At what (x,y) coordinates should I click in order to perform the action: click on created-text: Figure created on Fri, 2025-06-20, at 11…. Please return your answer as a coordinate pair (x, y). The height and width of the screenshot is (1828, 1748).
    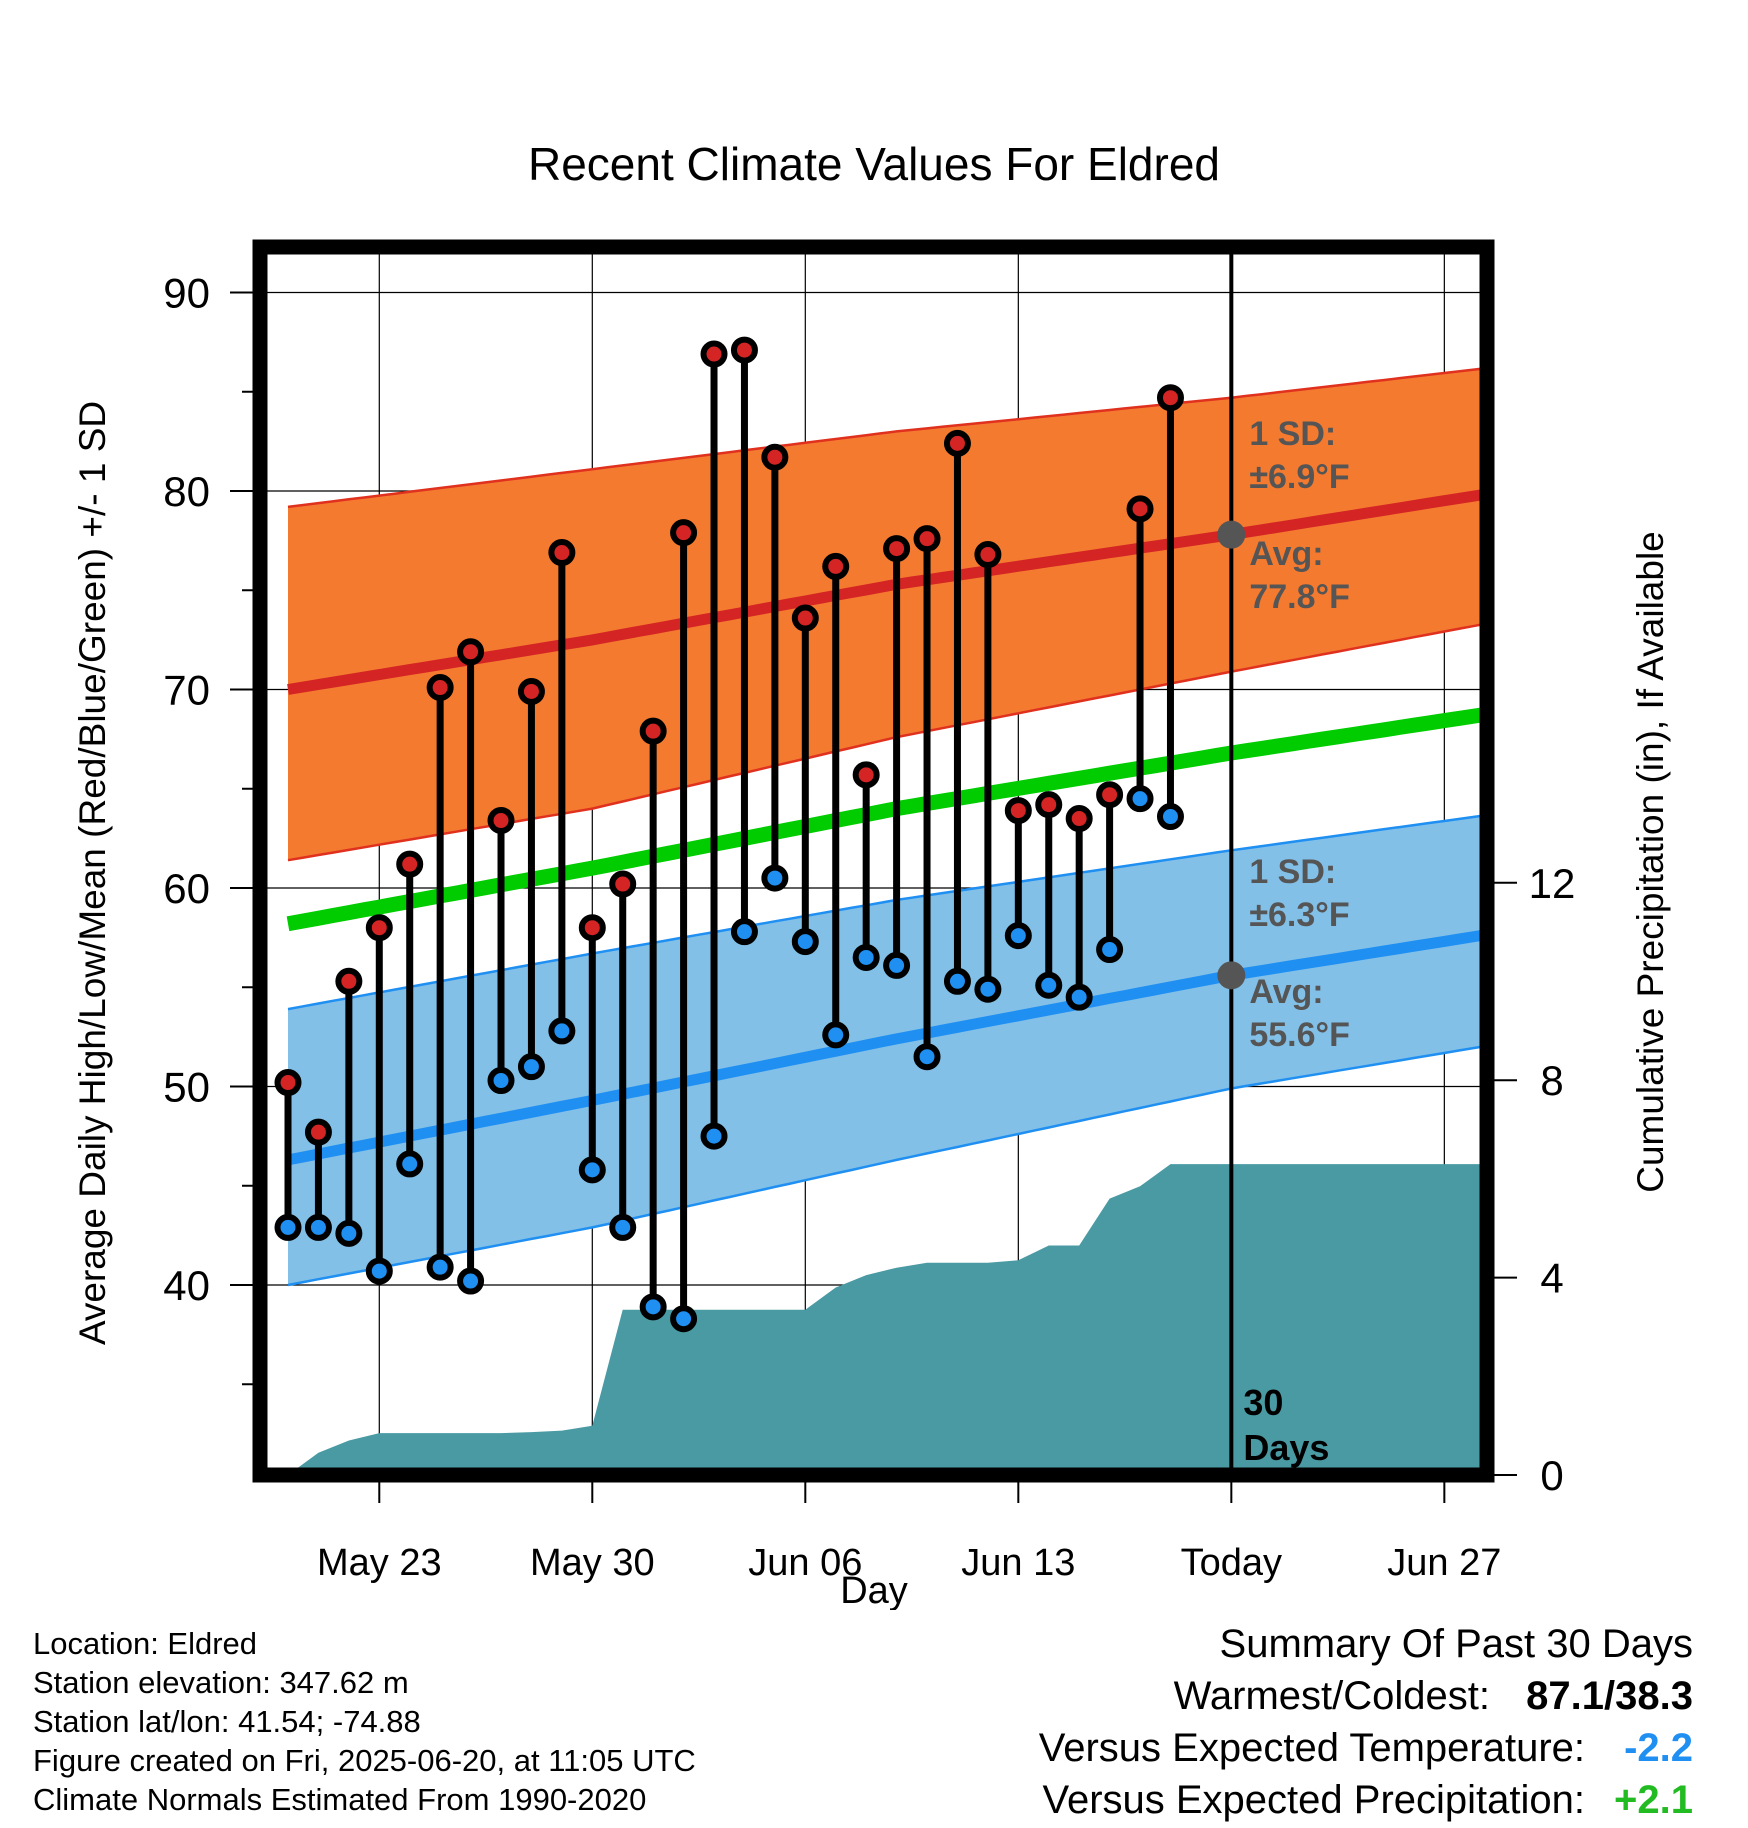
    Looking at the image, I should click on (364, 1760).